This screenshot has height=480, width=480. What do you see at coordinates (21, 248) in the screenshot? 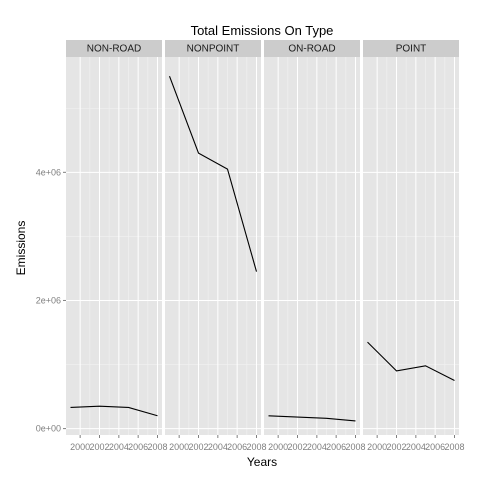
I see `y-axis-title: Emissions` at bounding box center [21, 248].